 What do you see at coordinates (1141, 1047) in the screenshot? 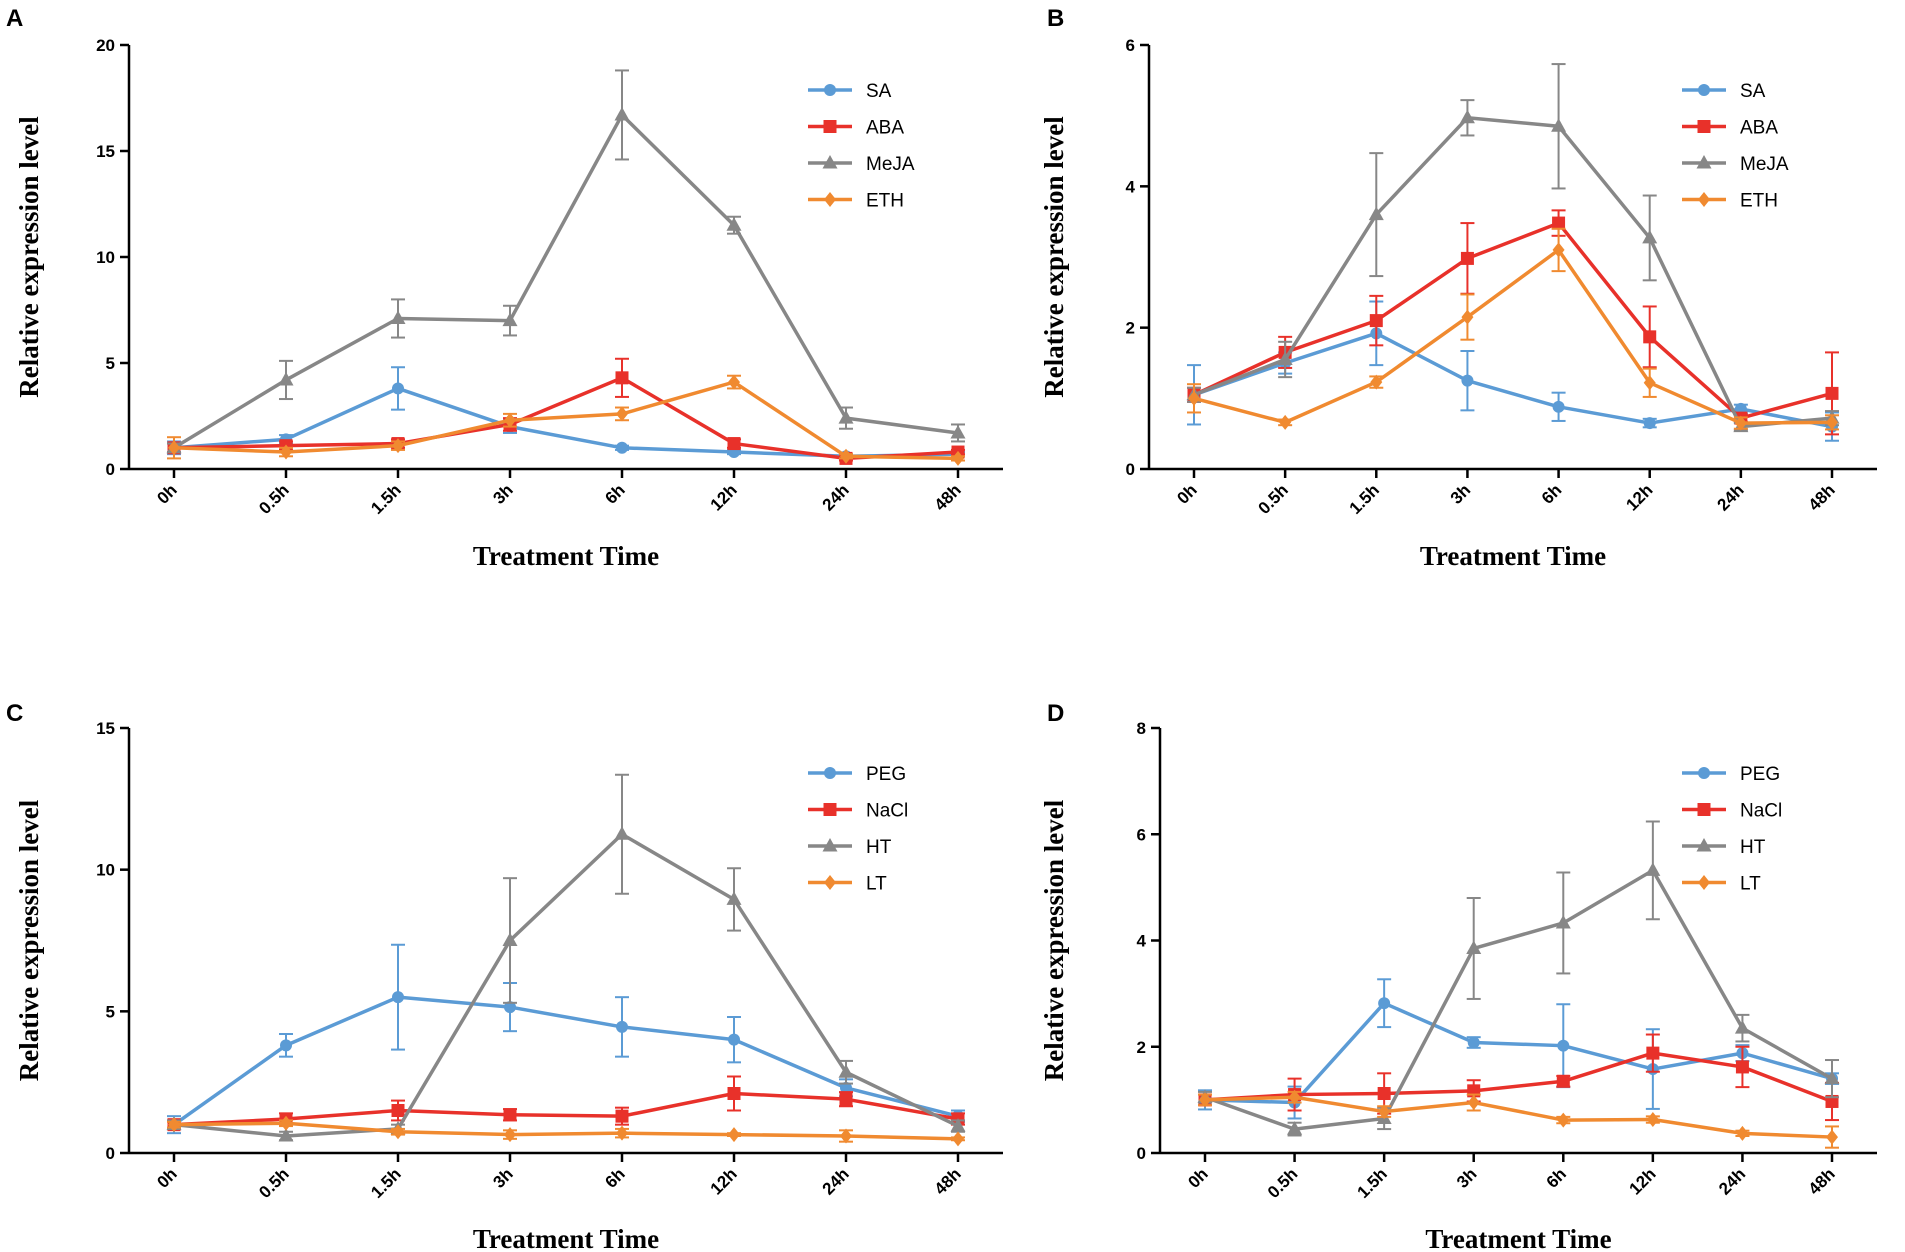
I see `y-tick-label: 2` at bounding box center [1141, 1047].